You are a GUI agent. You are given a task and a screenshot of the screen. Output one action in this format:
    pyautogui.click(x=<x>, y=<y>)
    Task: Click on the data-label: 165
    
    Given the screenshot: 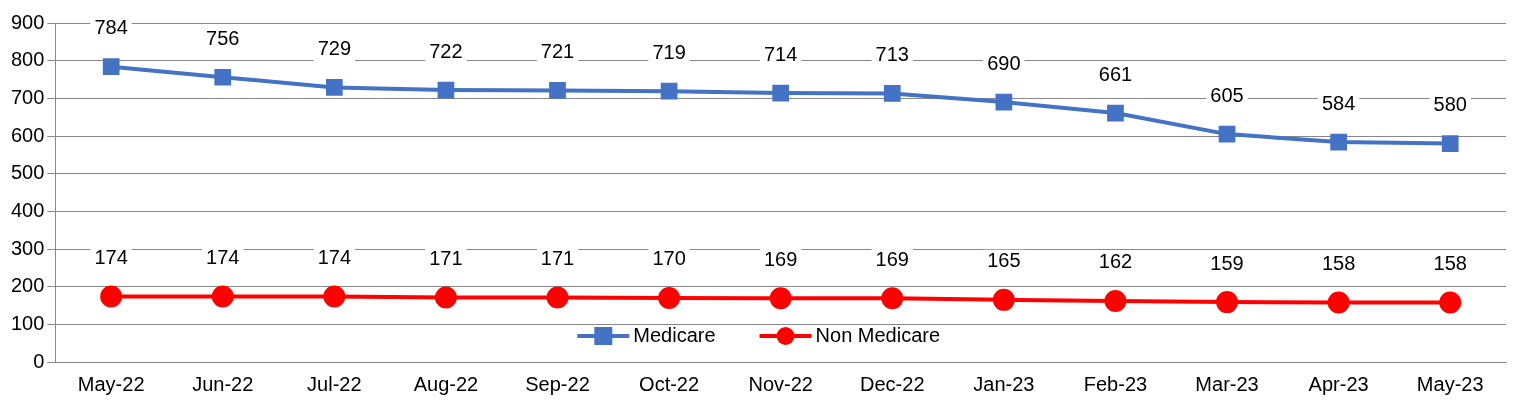 What is the action you would take?
    pyautogui.click(x=1004, y=260)
    